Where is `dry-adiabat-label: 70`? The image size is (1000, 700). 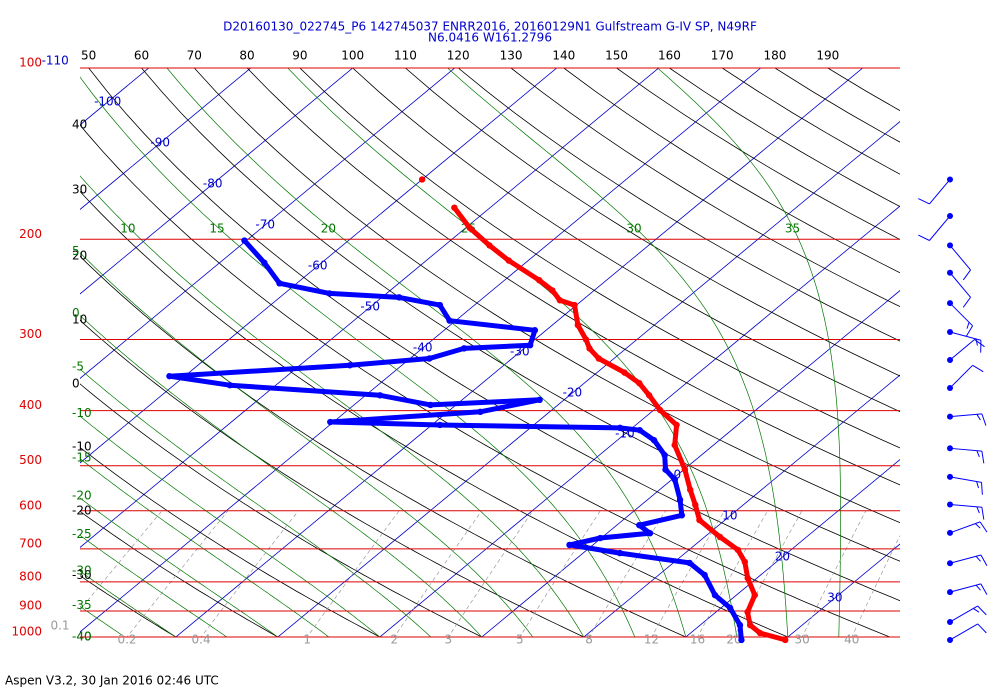
dry-adiabat-label: 70 is located at coordinates (194, 56).